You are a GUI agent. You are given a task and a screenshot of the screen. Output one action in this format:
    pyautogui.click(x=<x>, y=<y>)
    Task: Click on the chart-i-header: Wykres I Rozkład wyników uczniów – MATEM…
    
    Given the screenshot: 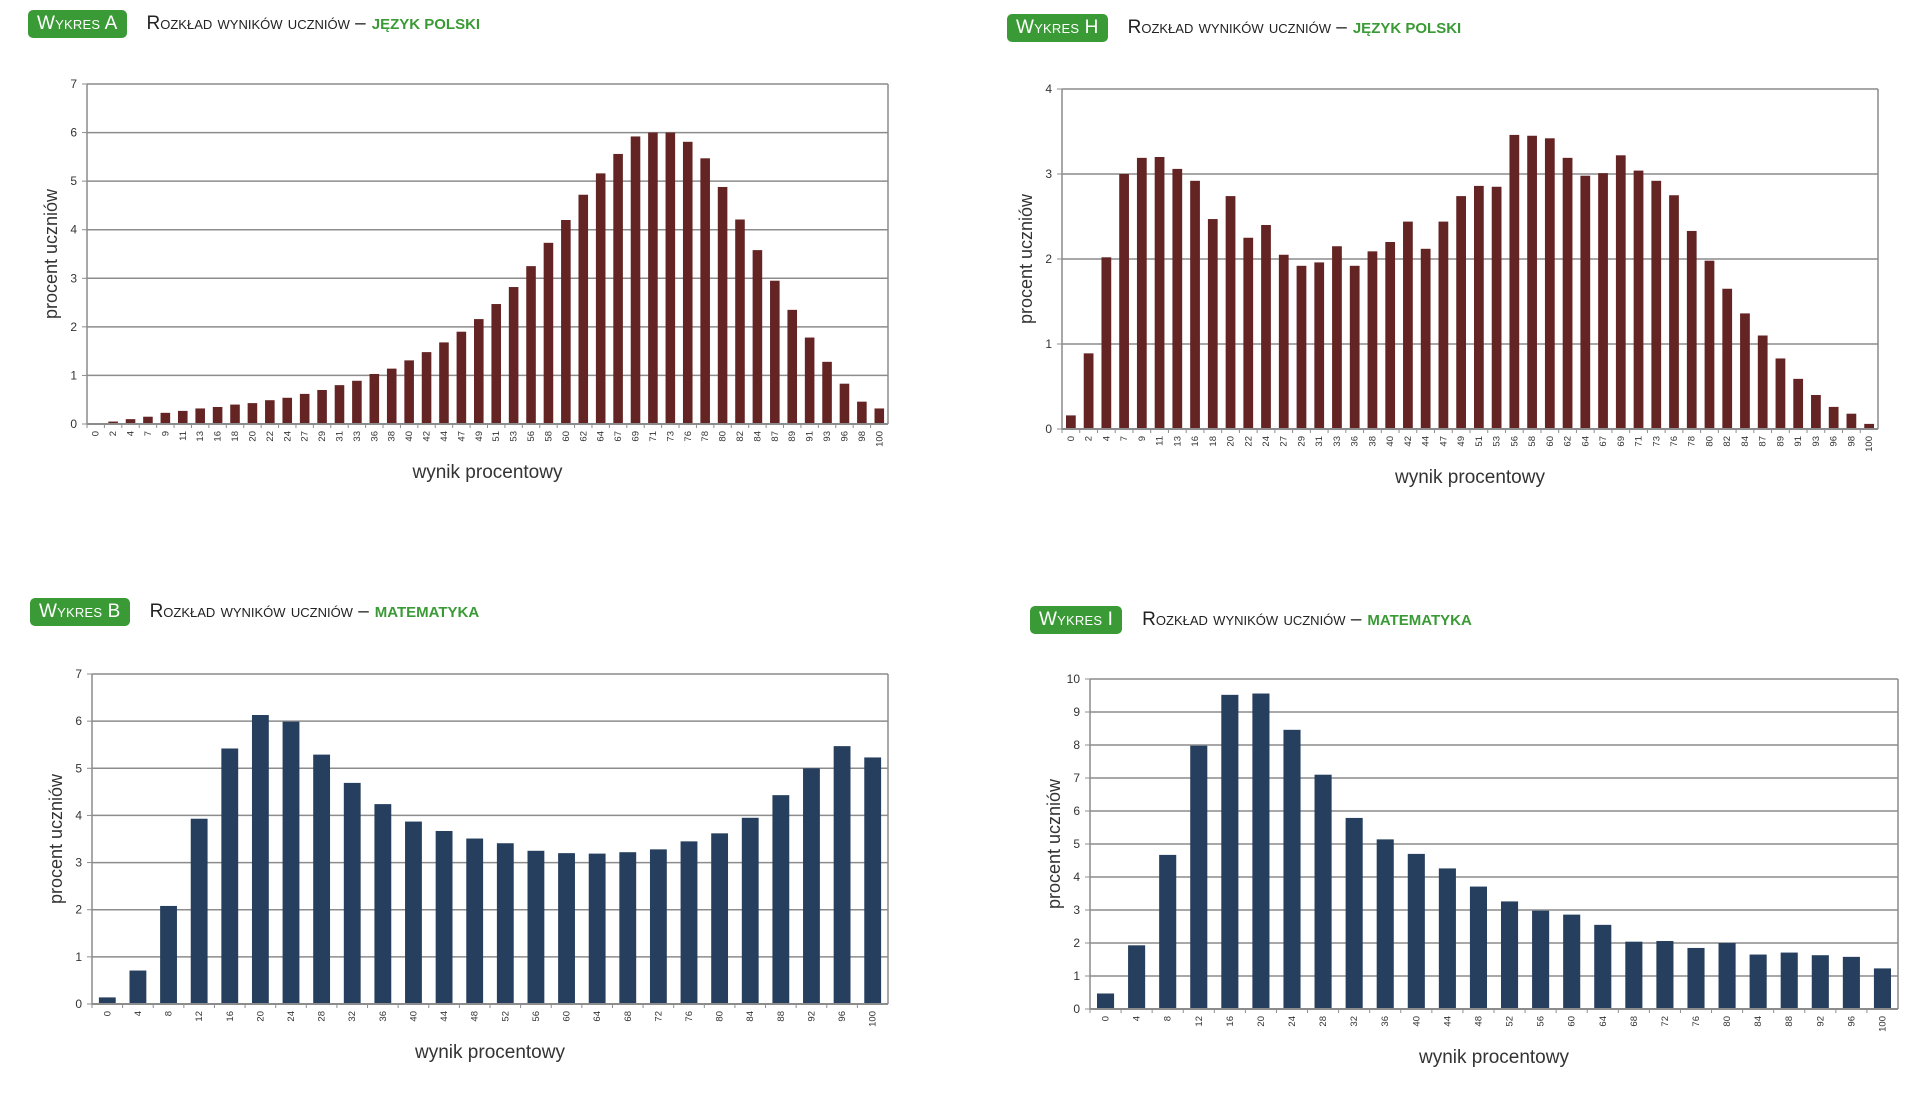 What is the action you would take?
    pyautogui.click(x=1251, y=620)
    